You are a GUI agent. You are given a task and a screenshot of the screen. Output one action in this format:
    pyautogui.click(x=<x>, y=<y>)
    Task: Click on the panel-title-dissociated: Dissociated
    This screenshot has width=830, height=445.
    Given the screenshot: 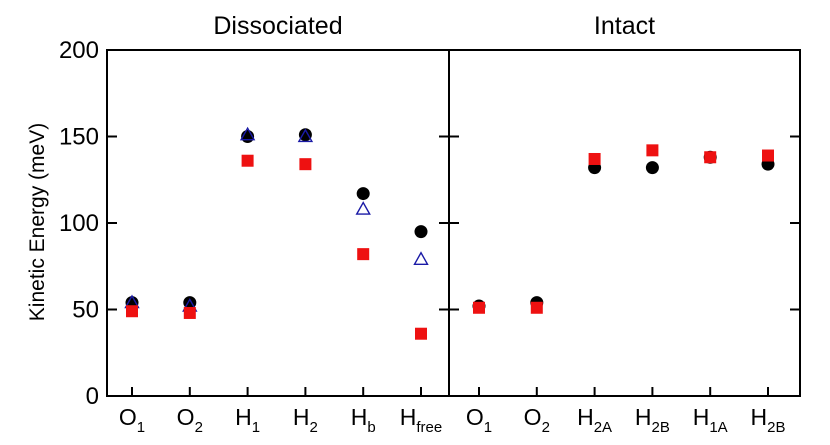 What is the action you would take?
    pyautogui.click(x=277, y=26)
    